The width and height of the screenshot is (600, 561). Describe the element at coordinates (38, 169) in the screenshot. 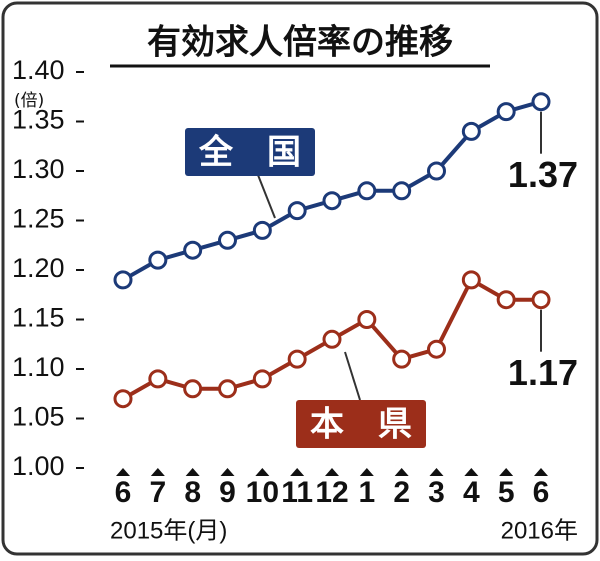

I see `y-tick-label: 1.30` at that location.